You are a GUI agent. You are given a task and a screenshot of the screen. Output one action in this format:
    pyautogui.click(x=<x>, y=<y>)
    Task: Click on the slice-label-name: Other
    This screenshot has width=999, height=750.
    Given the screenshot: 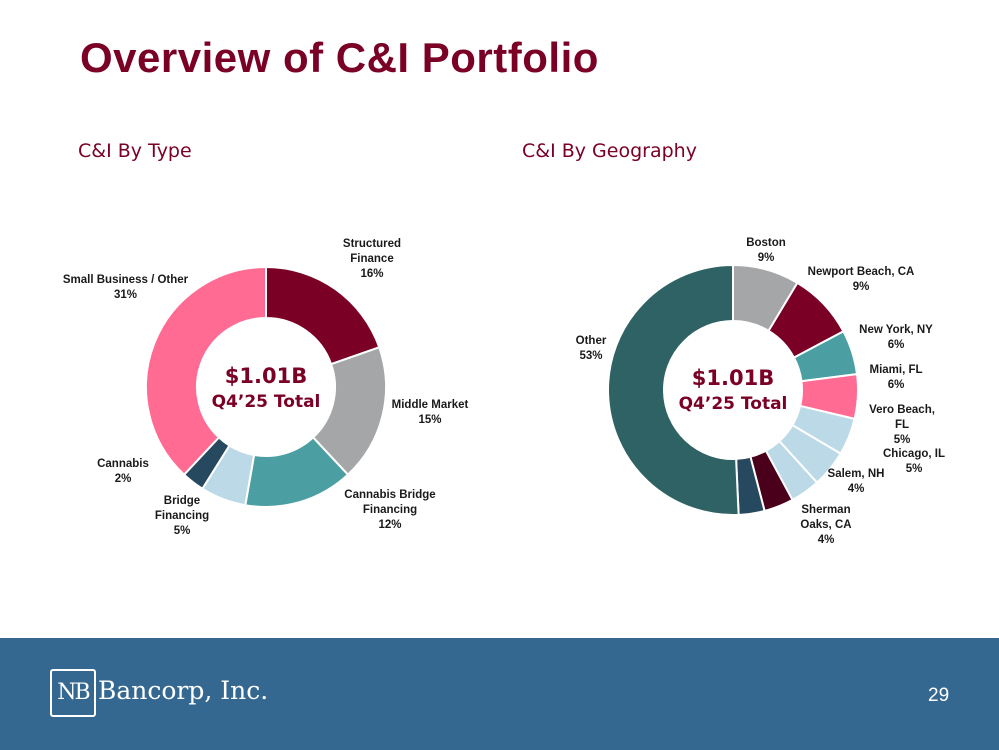 What is the action you would take?
    pyautogui.click(x=591, y=341)
    